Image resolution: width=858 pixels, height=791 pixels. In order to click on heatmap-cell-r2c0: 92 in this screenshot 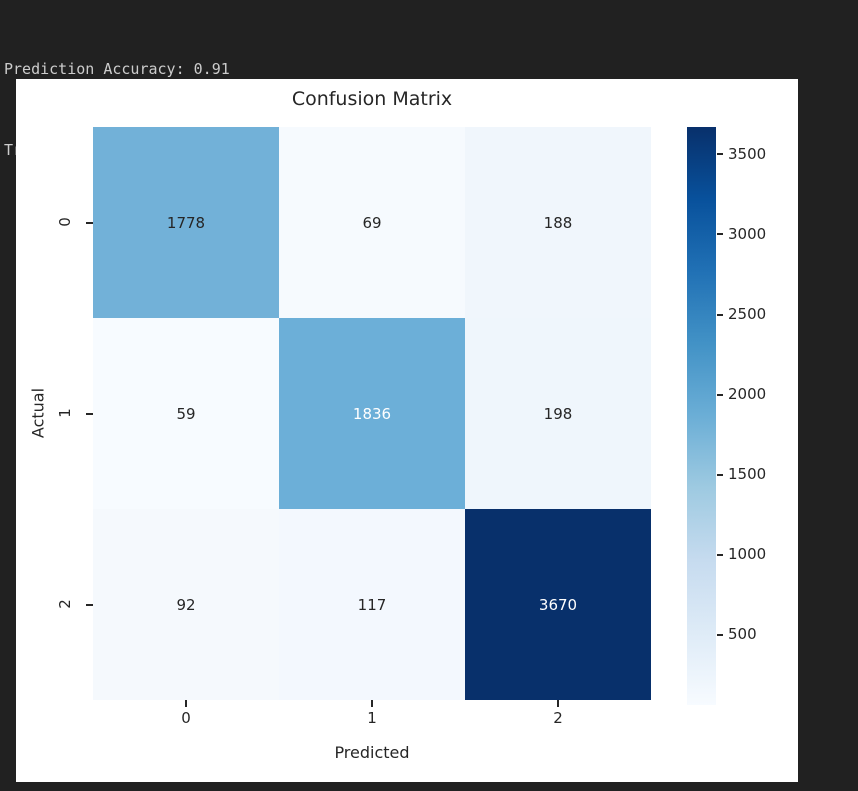, I will do `click(186, 604)`.